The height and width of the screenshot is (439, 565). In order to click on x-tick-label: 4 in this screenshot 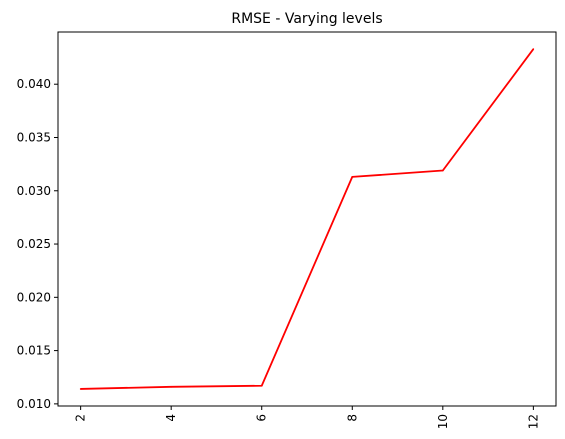, I will do `click(171, 418)`.